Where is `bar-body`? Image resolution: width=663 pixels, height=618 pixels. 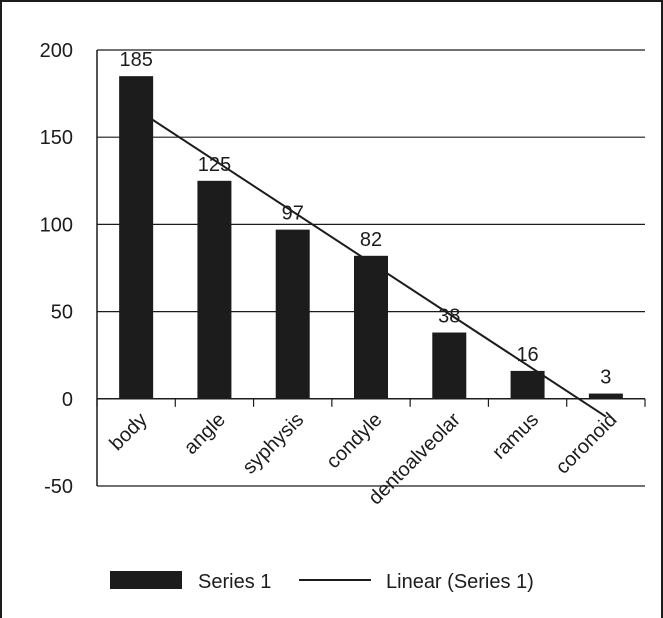
bar-body is located at coordinates (136, 237).